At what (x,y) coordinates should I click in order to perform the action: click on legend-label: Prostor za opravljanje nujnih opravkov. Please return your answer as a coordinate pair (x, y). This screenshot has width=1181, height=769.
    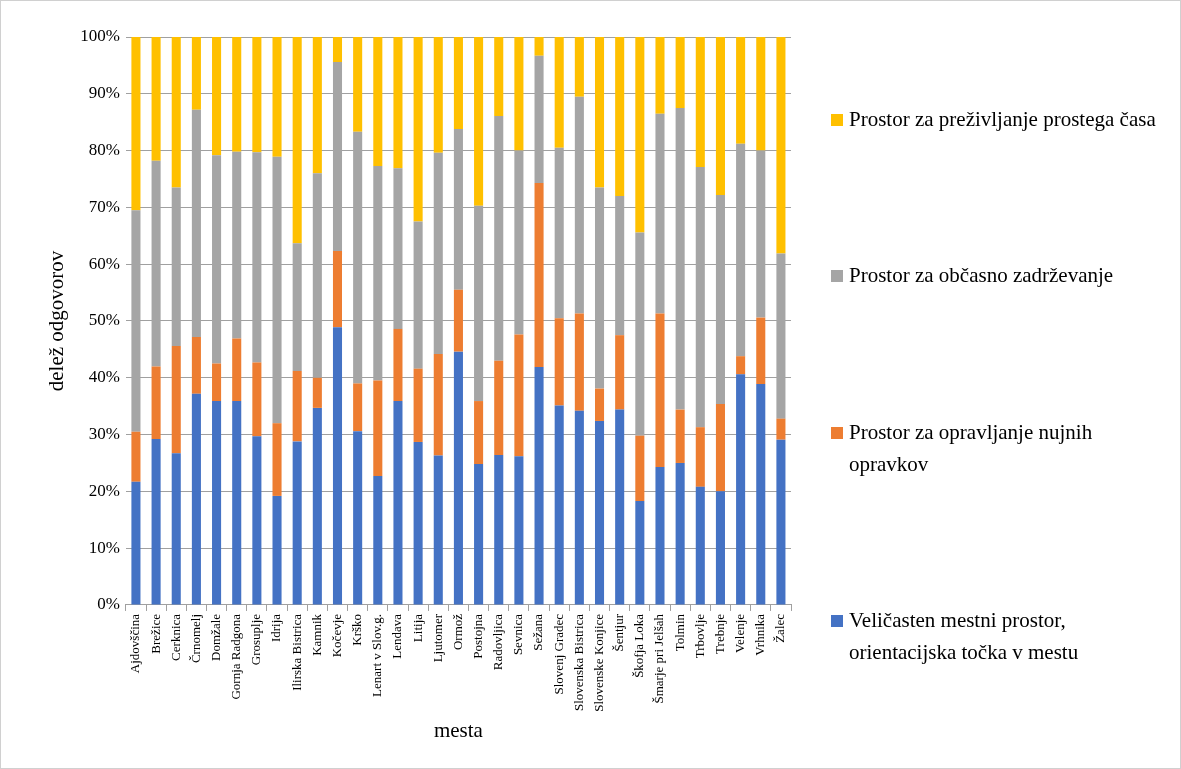
    Looking at the image, I should click on (971, 448).